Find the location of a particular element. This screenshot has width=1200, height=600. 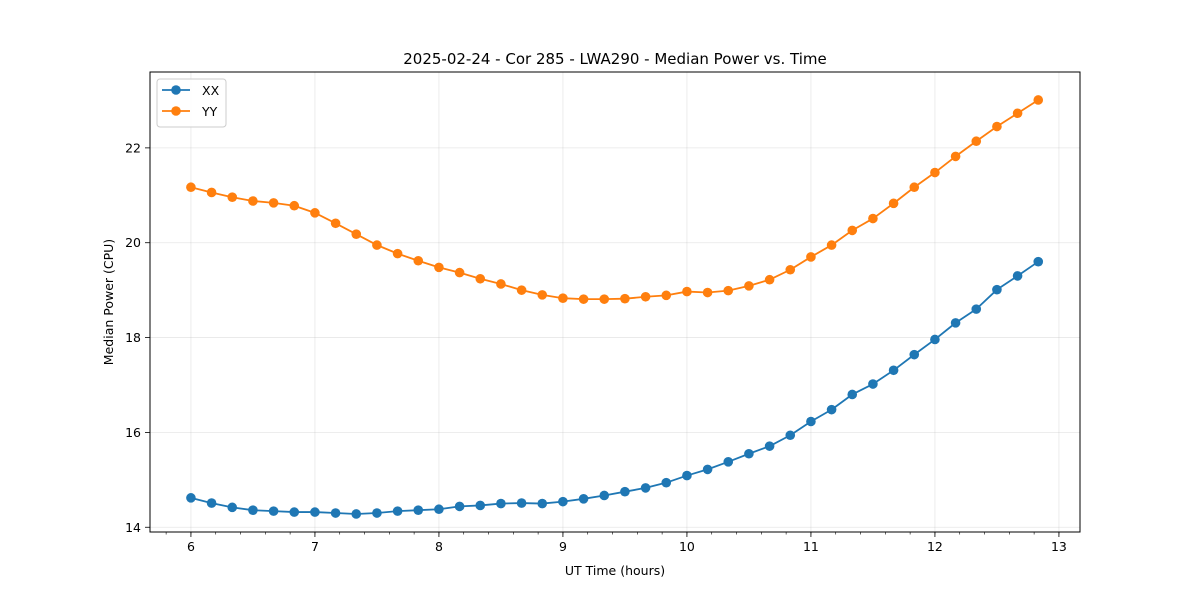

y-tick-label: 22 is located at coordinates (133, 147).